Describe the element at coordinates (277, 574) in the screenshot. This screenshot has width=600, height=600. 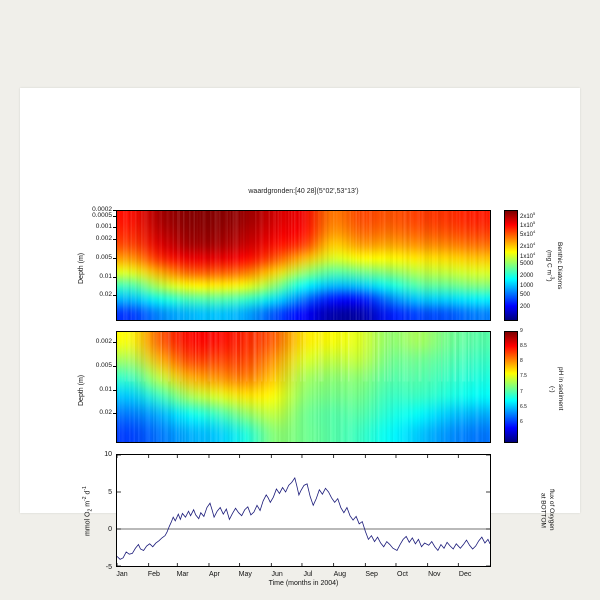
I see `month-tick-label: Jun` at that location.